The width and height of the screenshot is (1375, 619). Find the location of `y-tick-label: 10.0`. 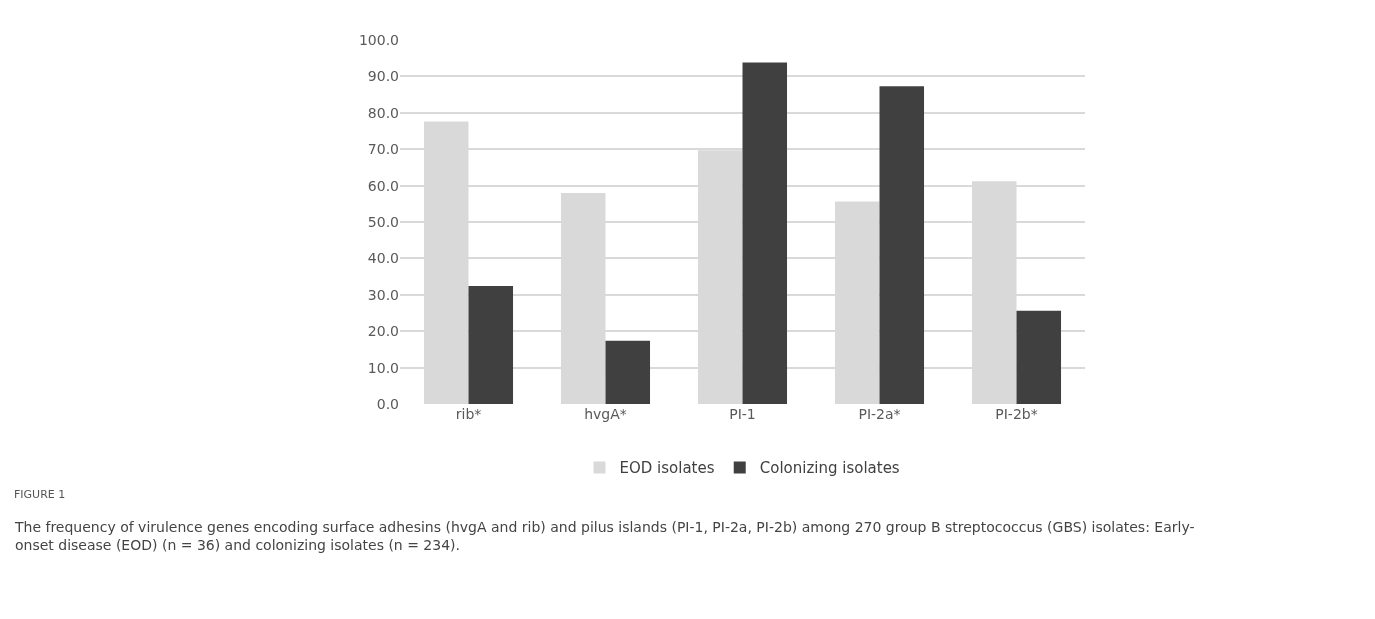

y-tick-label: 10.0 is located at coordinates (383, 367).